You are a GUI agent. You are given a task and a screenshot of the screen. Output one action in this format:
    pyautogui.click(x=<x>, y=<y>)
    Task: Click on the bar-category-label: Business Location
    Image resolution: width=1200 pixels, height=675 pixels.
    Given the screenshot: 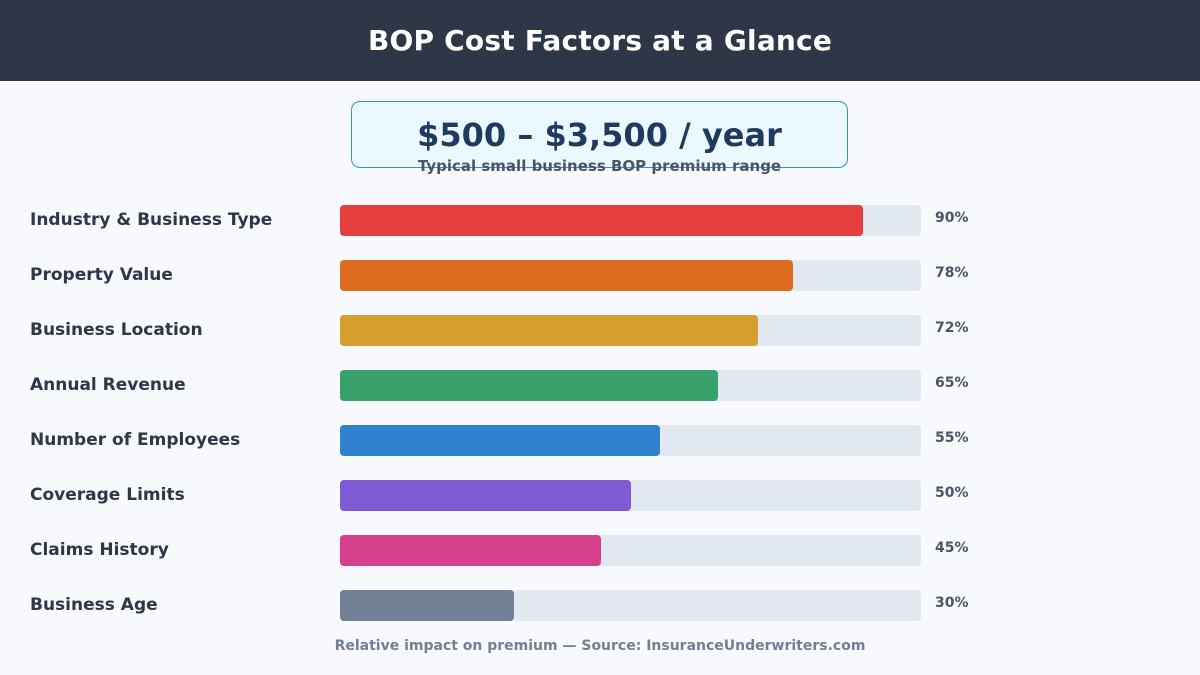 What is the action you would take?
    pyautogui.click(x=116, y=330)
    